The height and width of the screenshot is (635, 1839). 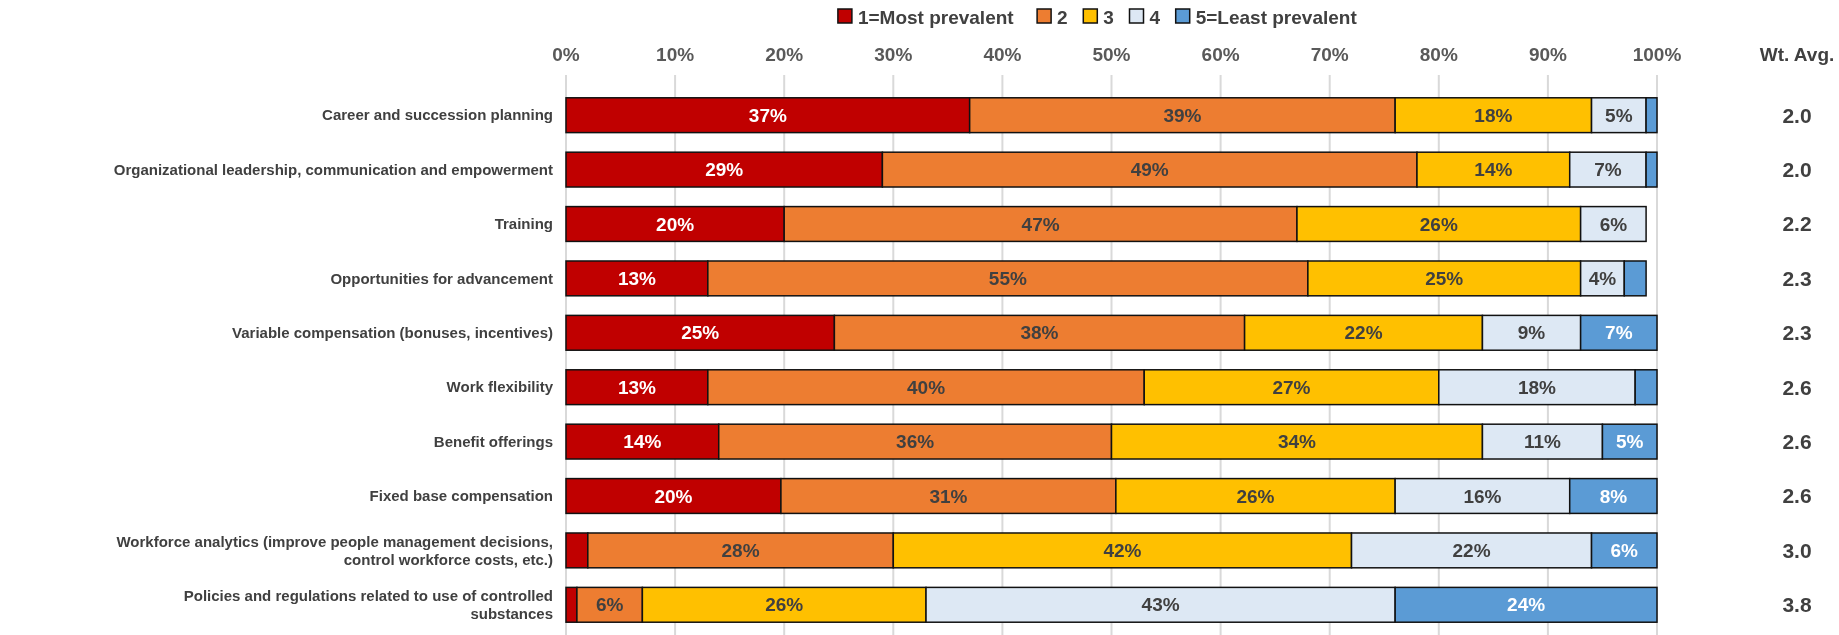 I want to click on legend-label: 5=Least prevalent, so click(x=1276, y=17).